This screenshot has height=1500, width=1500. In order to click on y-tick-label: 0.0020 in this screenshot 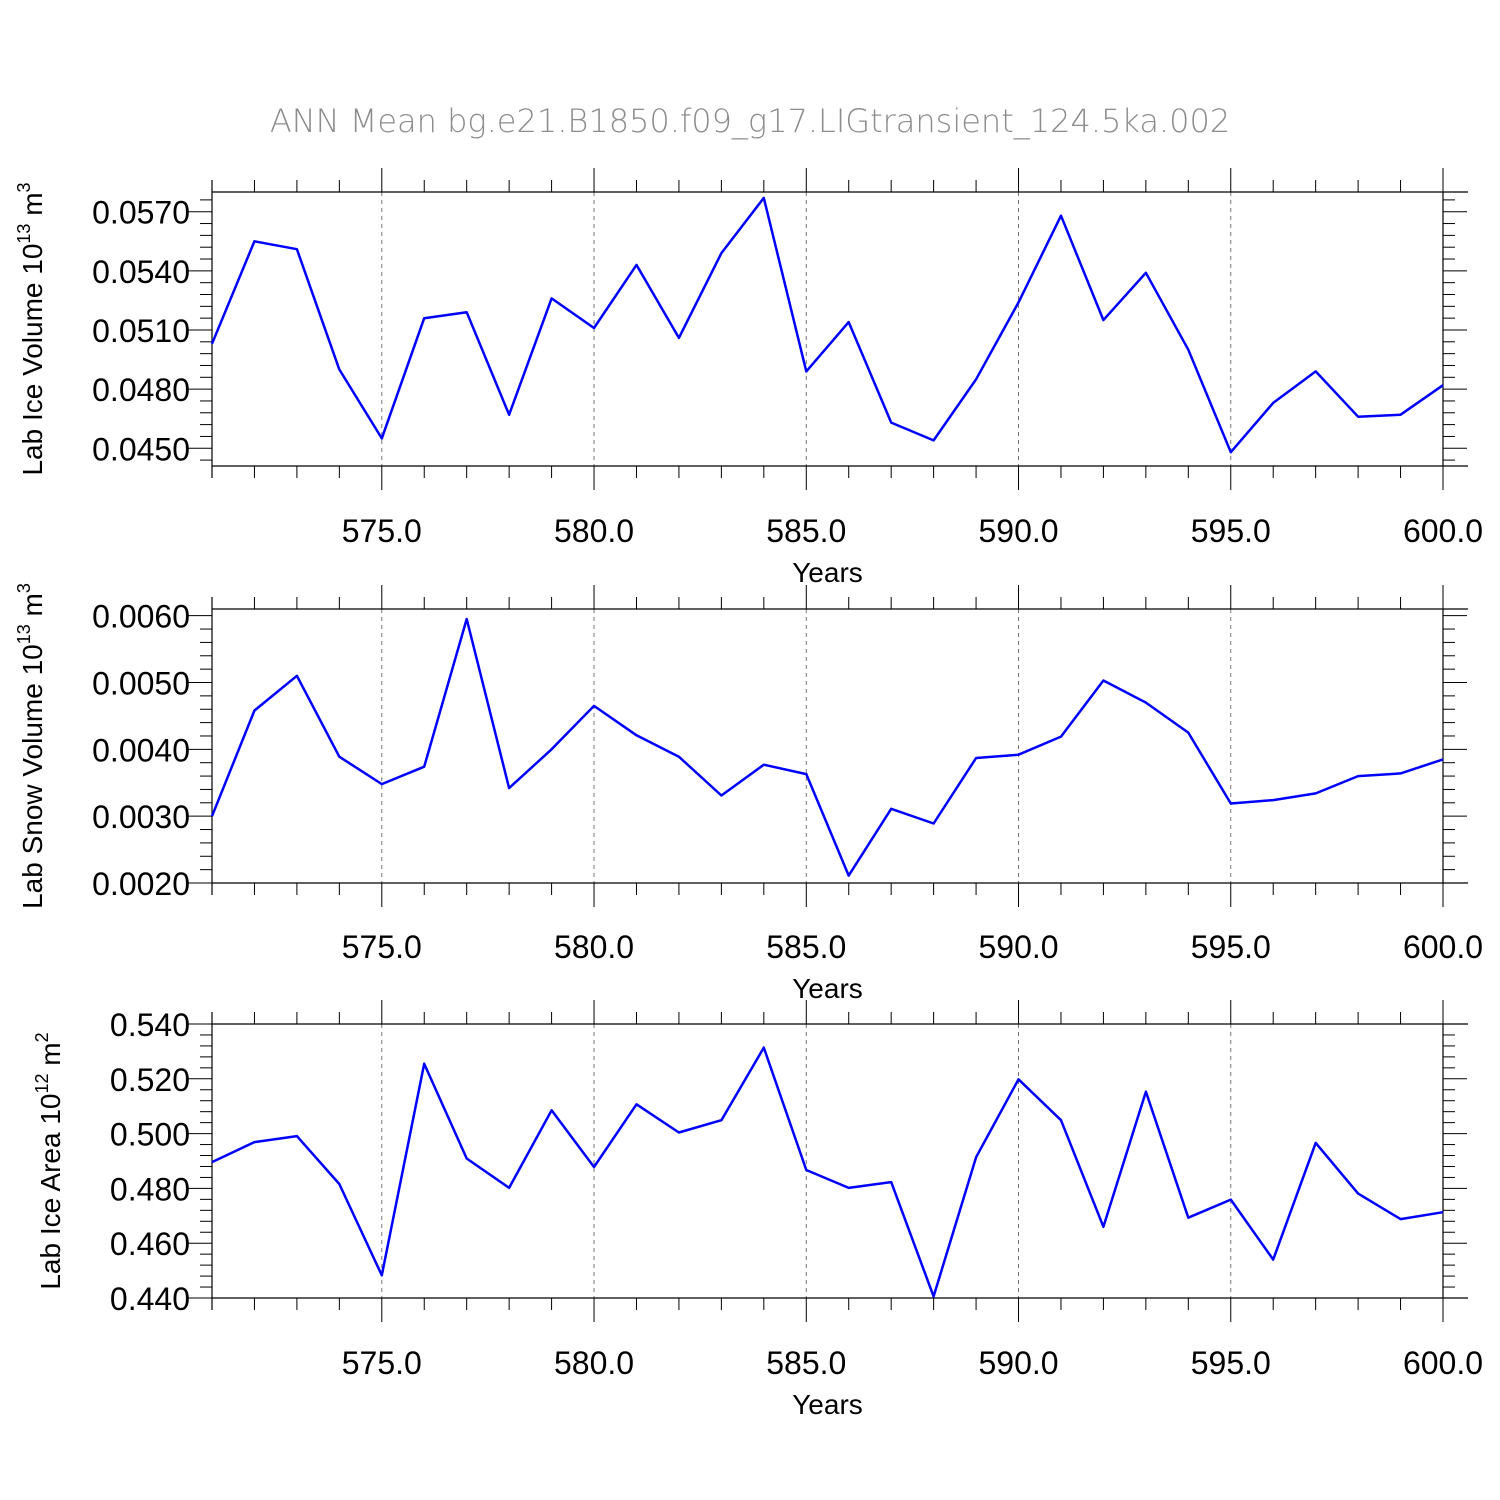, I will do `click(141, 884)`.